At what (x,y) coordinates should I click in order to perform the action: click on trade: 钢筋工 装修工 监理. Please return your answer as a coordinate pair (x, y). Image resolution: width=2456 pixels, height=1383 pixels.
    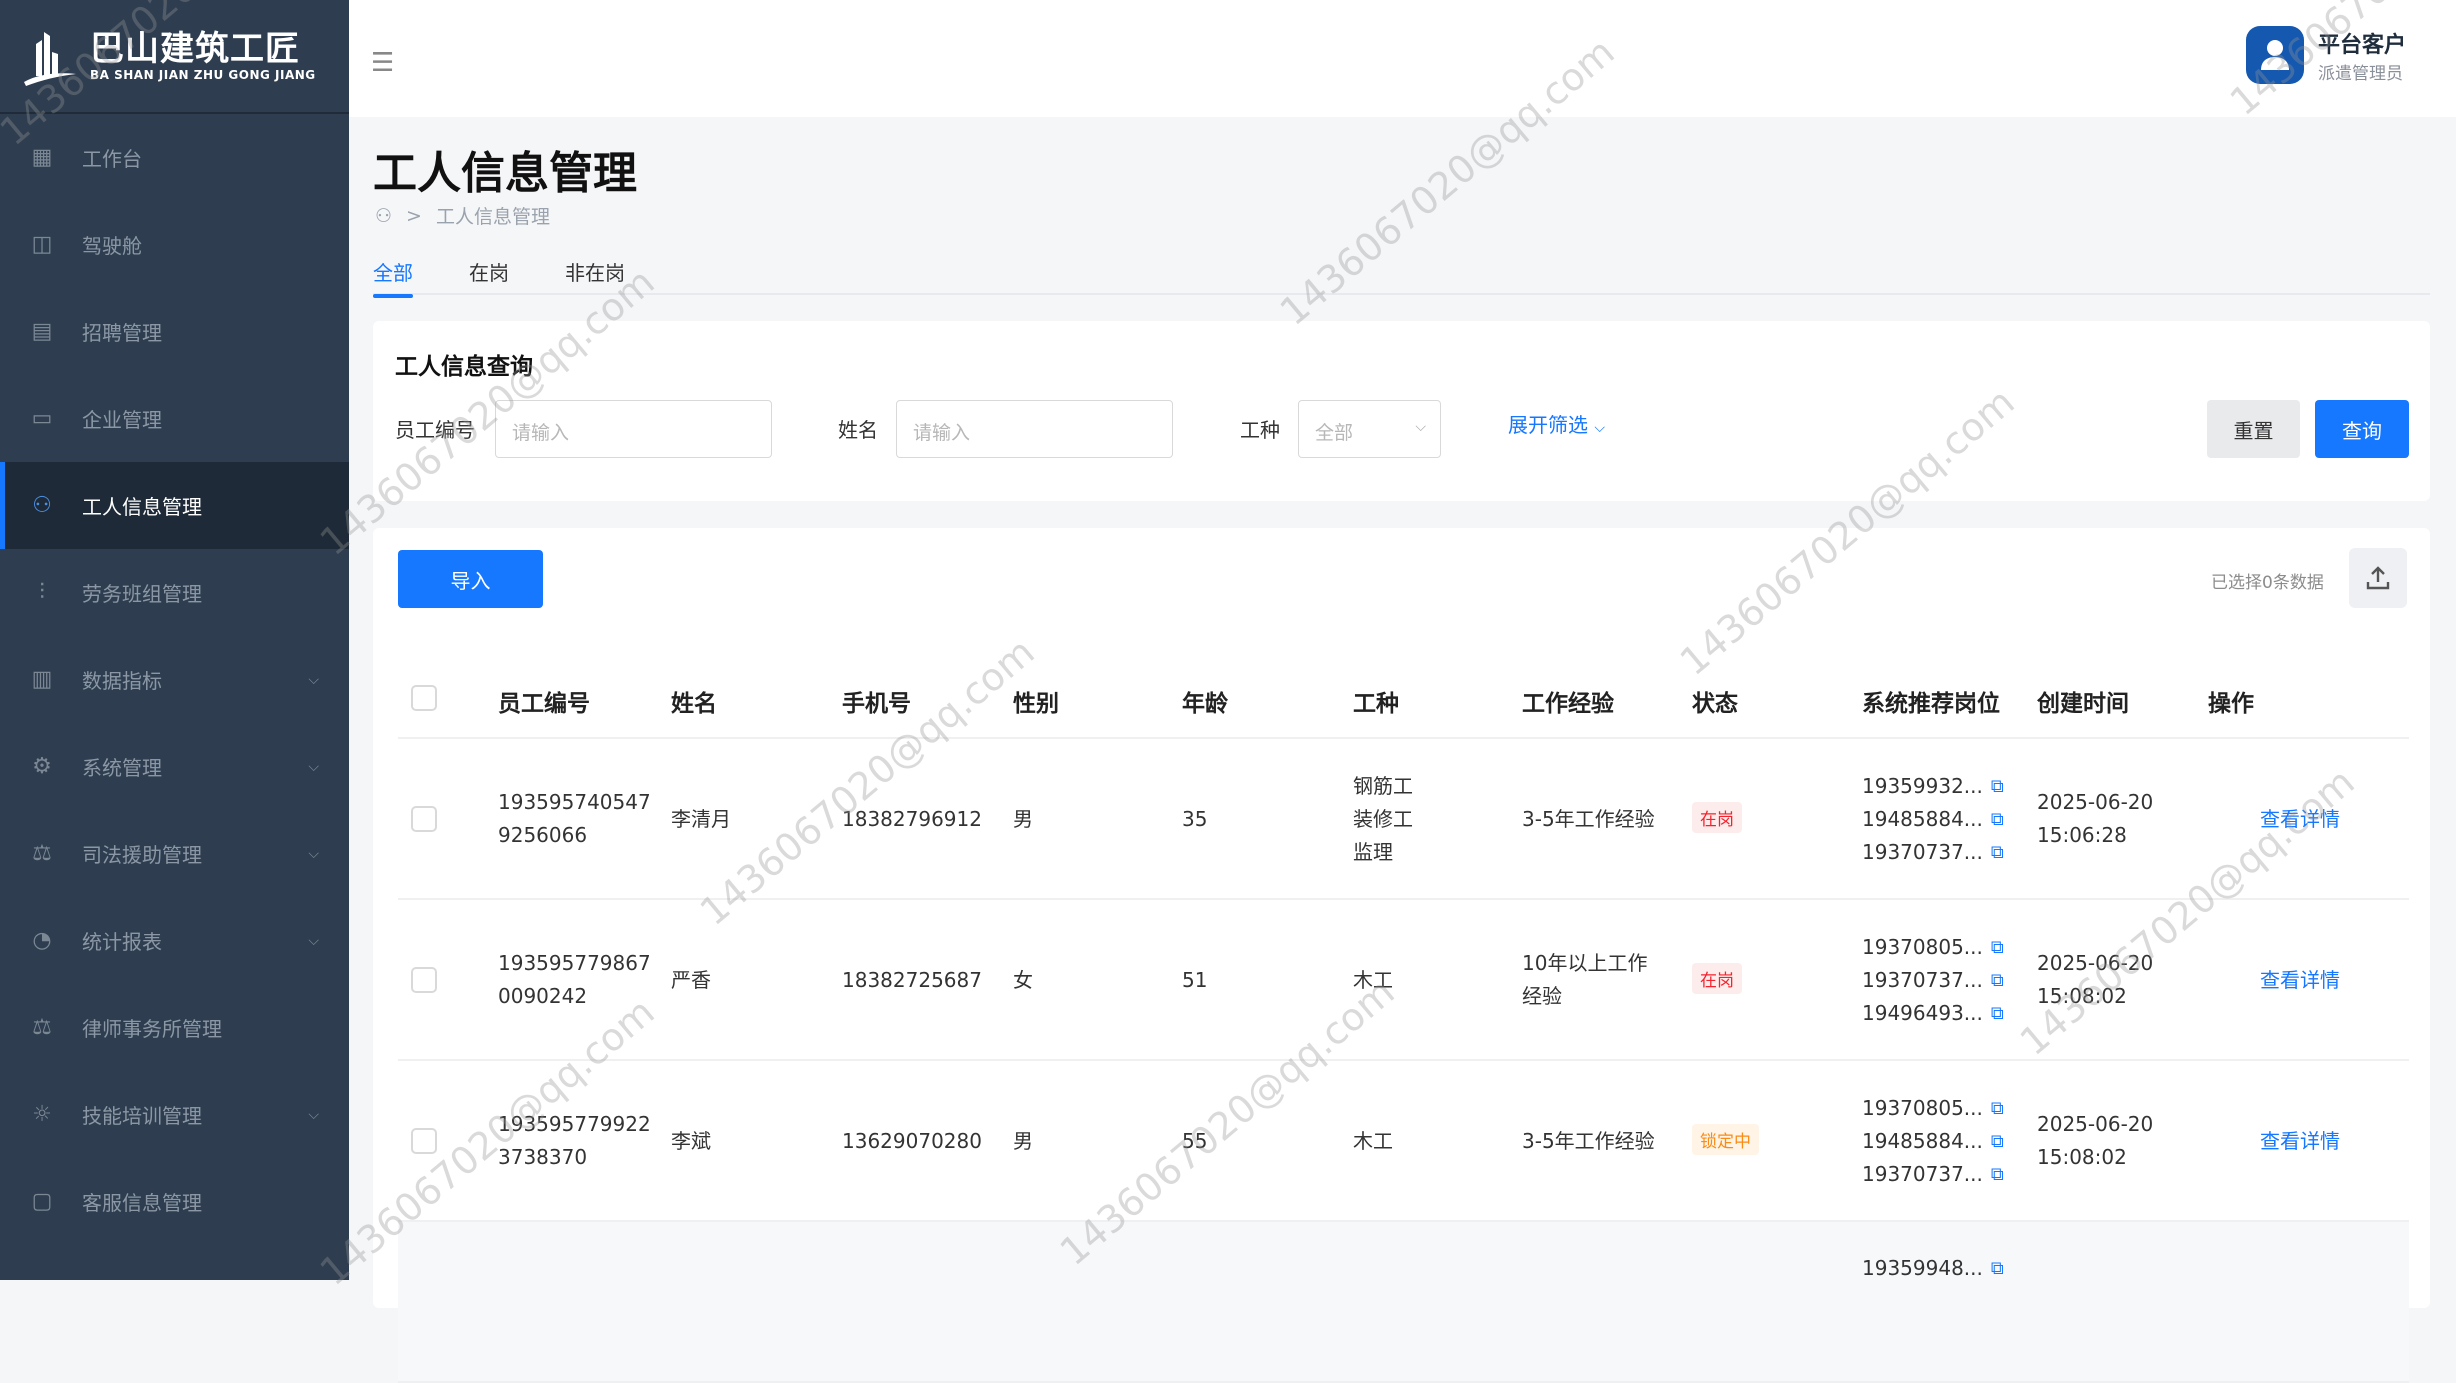
    Looking at the image, I should click on (1383, 819).